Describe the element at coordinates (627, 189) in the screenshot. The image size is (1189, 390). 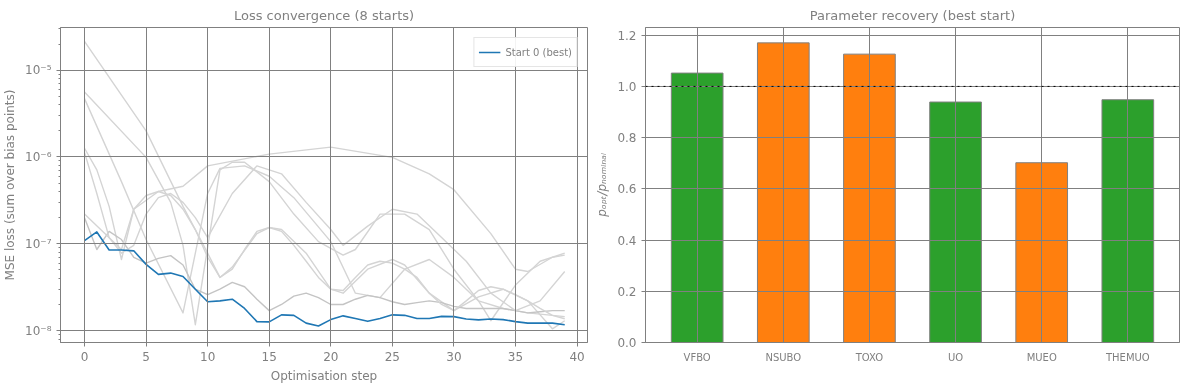
I see `y-tick-label: 0.6` at that location.